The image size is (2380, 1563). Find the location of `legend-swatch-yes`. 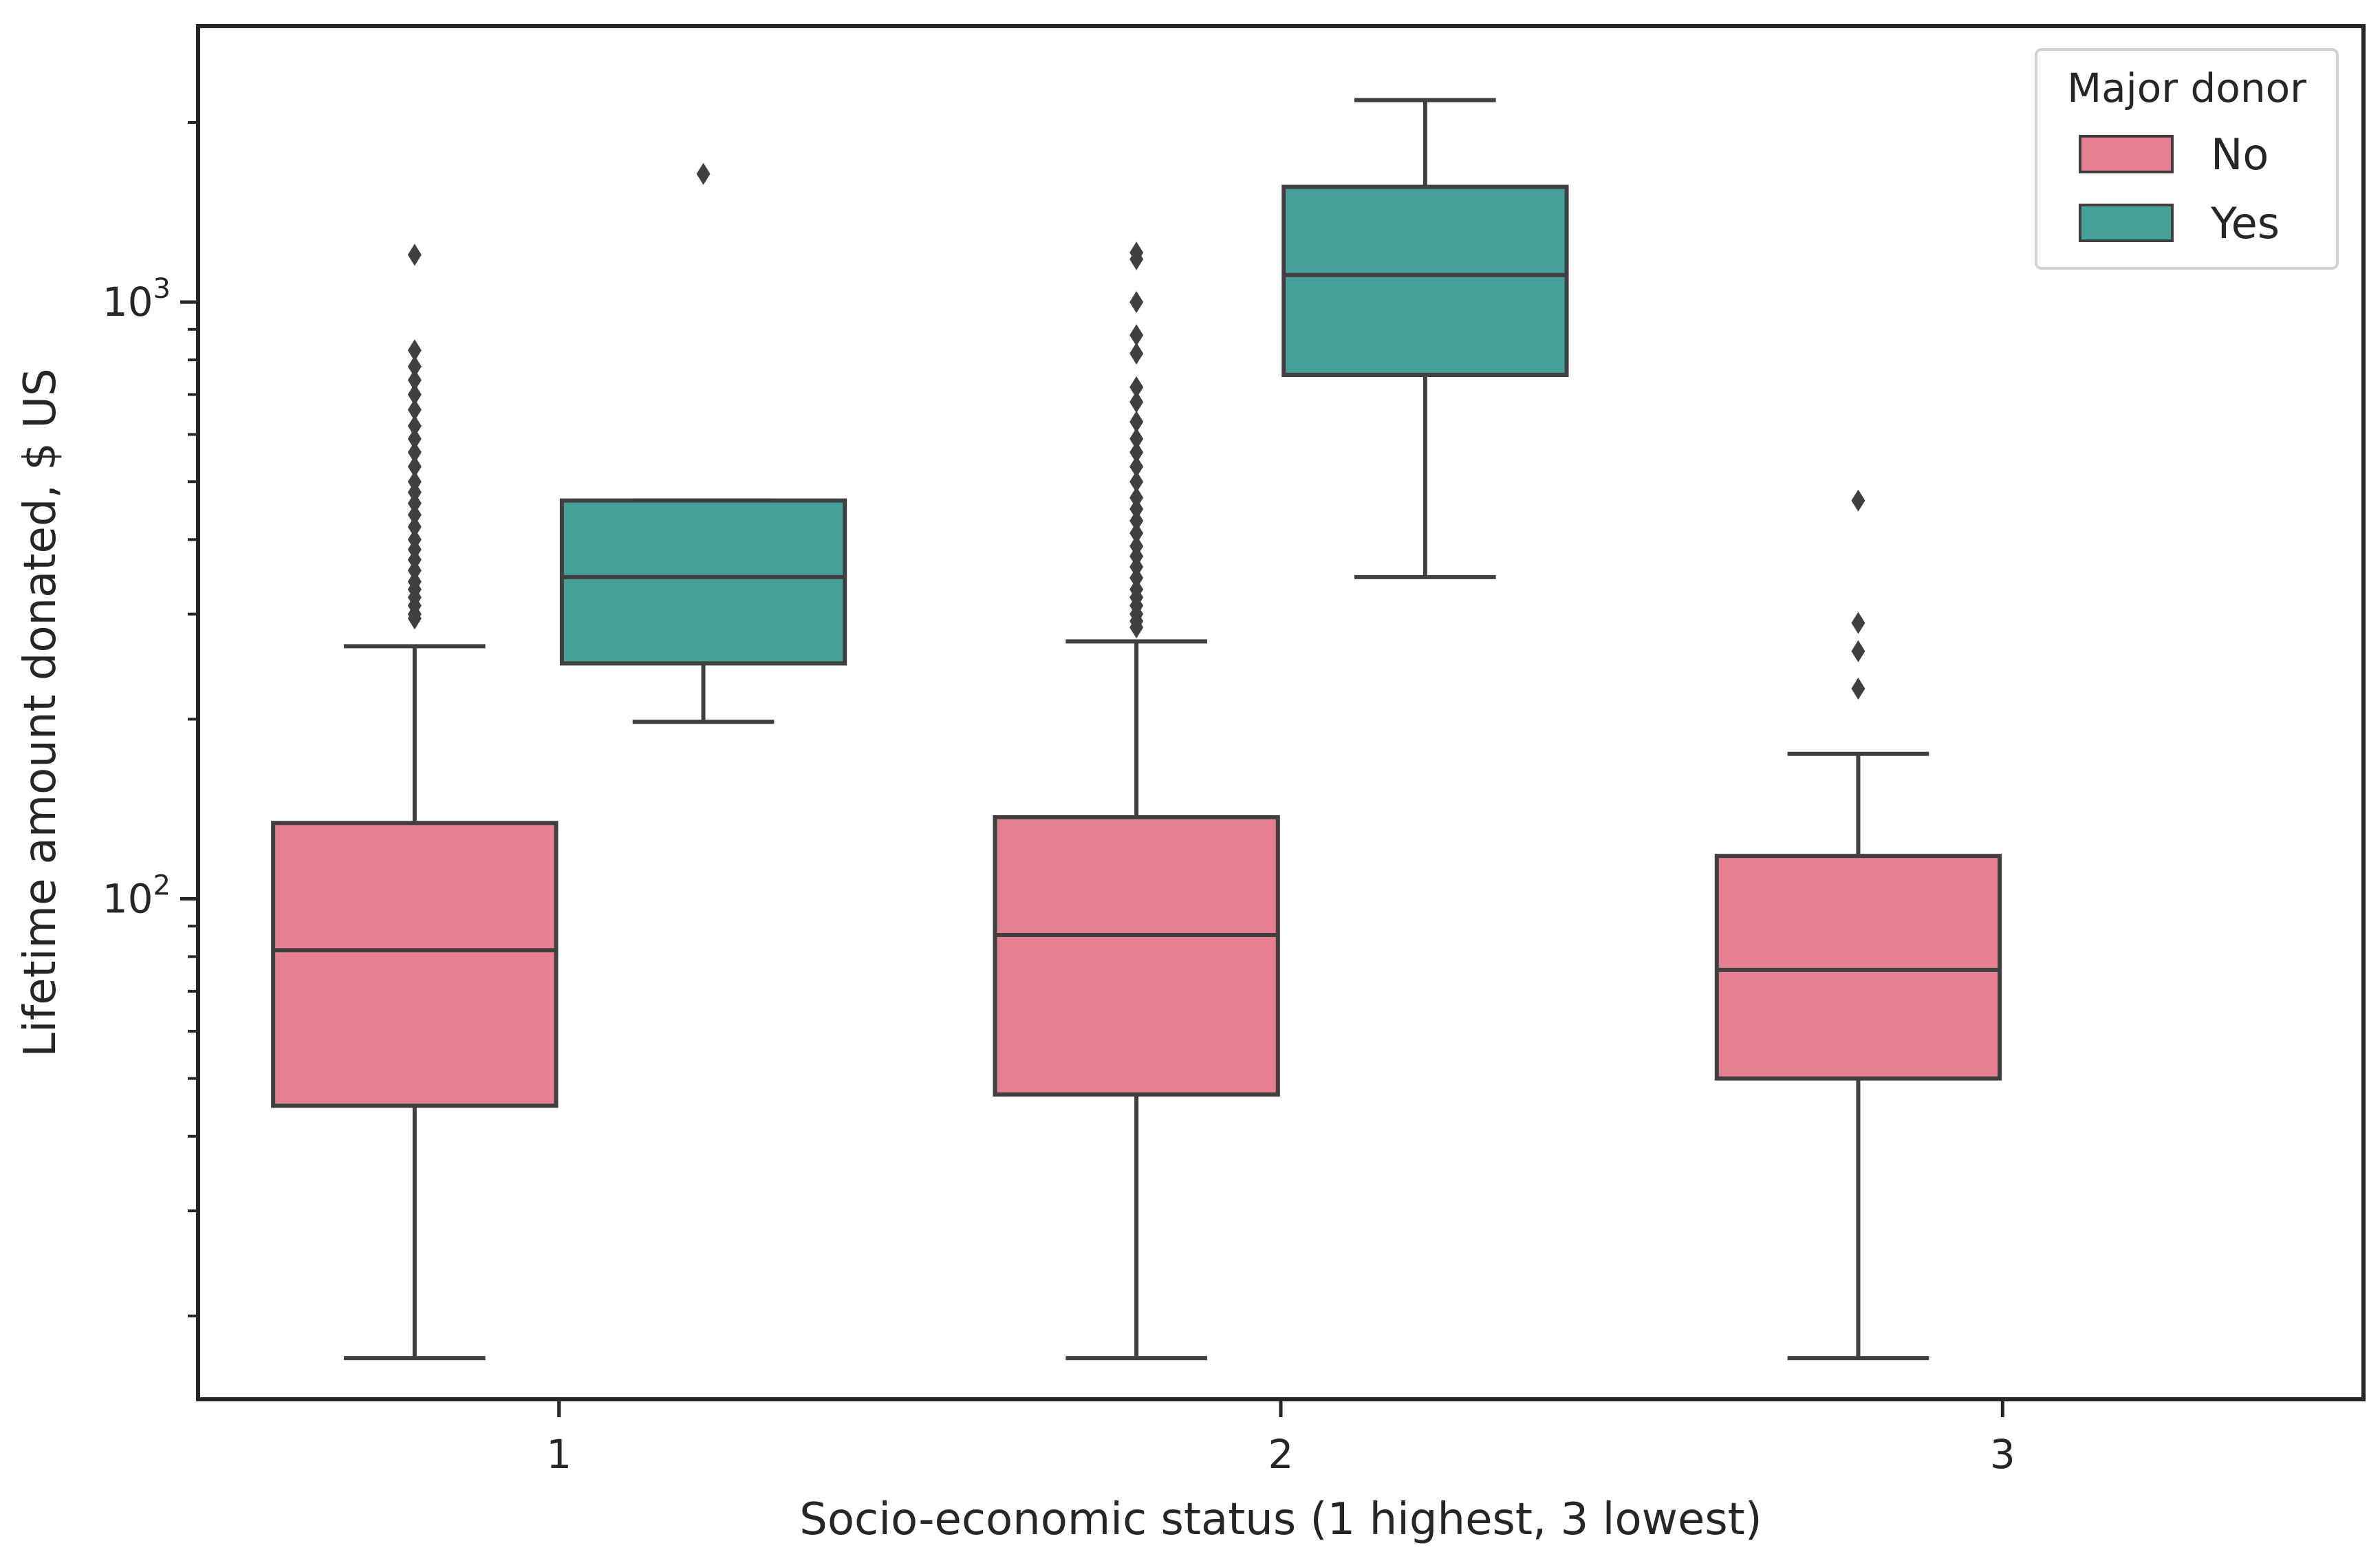

legend-swatch-yes is located at coordinates (2126, 223).